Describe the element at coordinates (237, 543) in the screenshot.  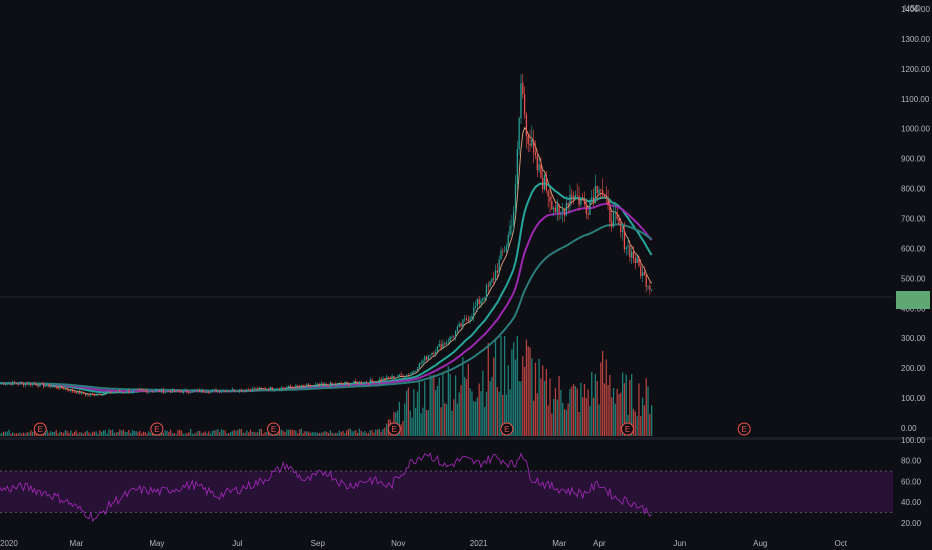
I see `time-tick-label: Jul` at that location.